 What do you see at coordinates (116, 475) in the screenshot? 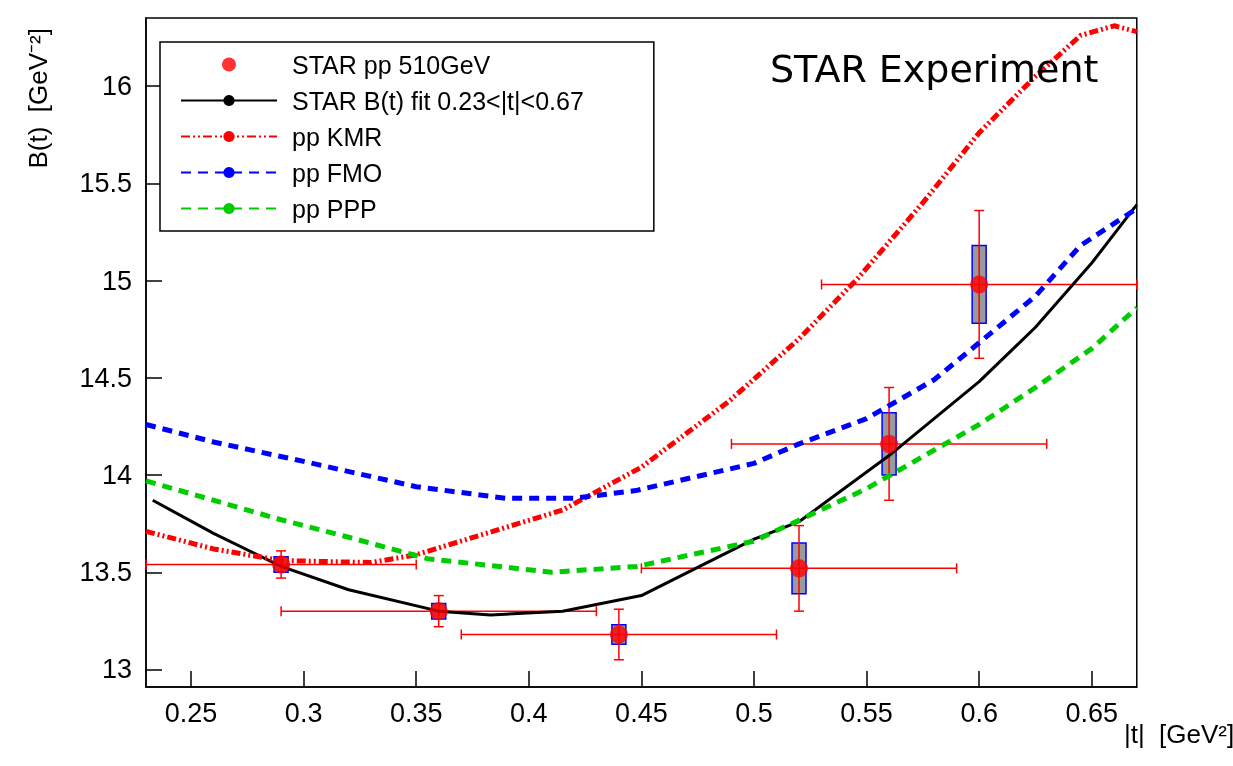
I see `y-tick-label: 14` at bounding box center [116, 475].